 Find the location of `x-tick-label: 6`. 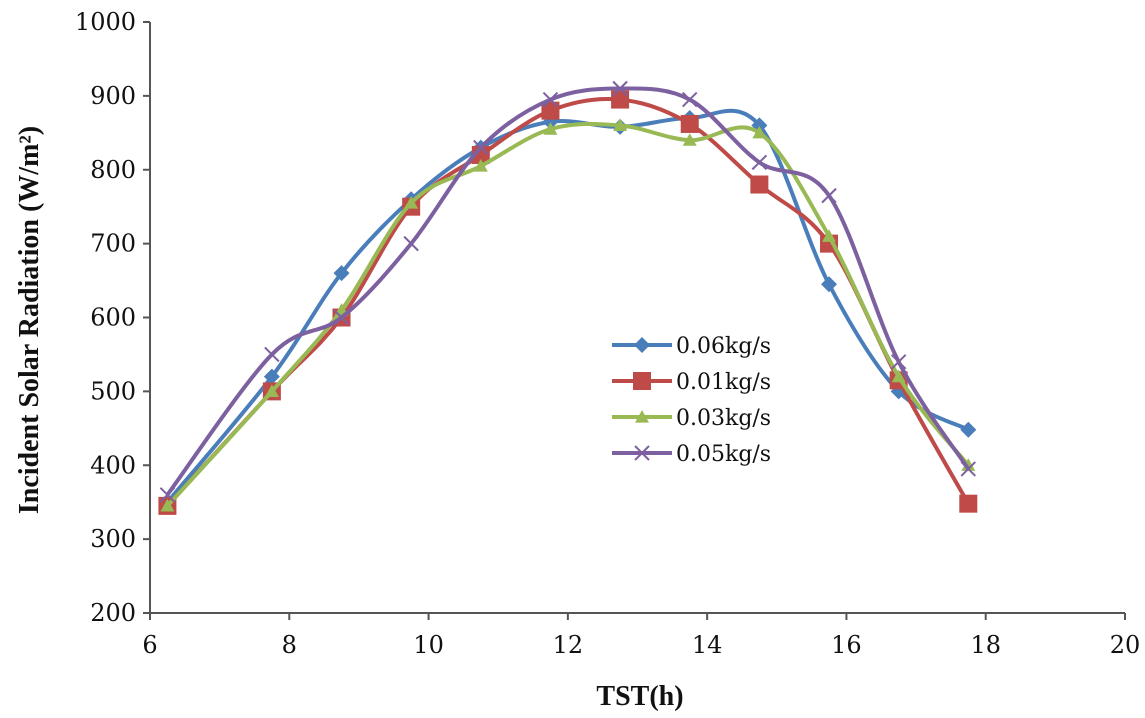

x-tick-label: 6 is located at coordinates (149, 645).